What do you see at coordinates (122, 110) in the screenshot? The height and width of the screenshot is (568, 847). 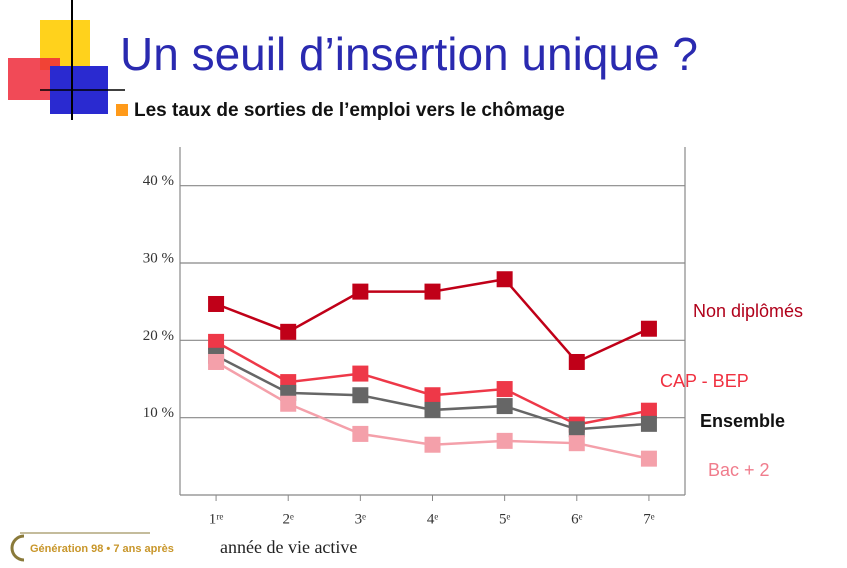 I see `bullet` at bounding box center [122, 110].